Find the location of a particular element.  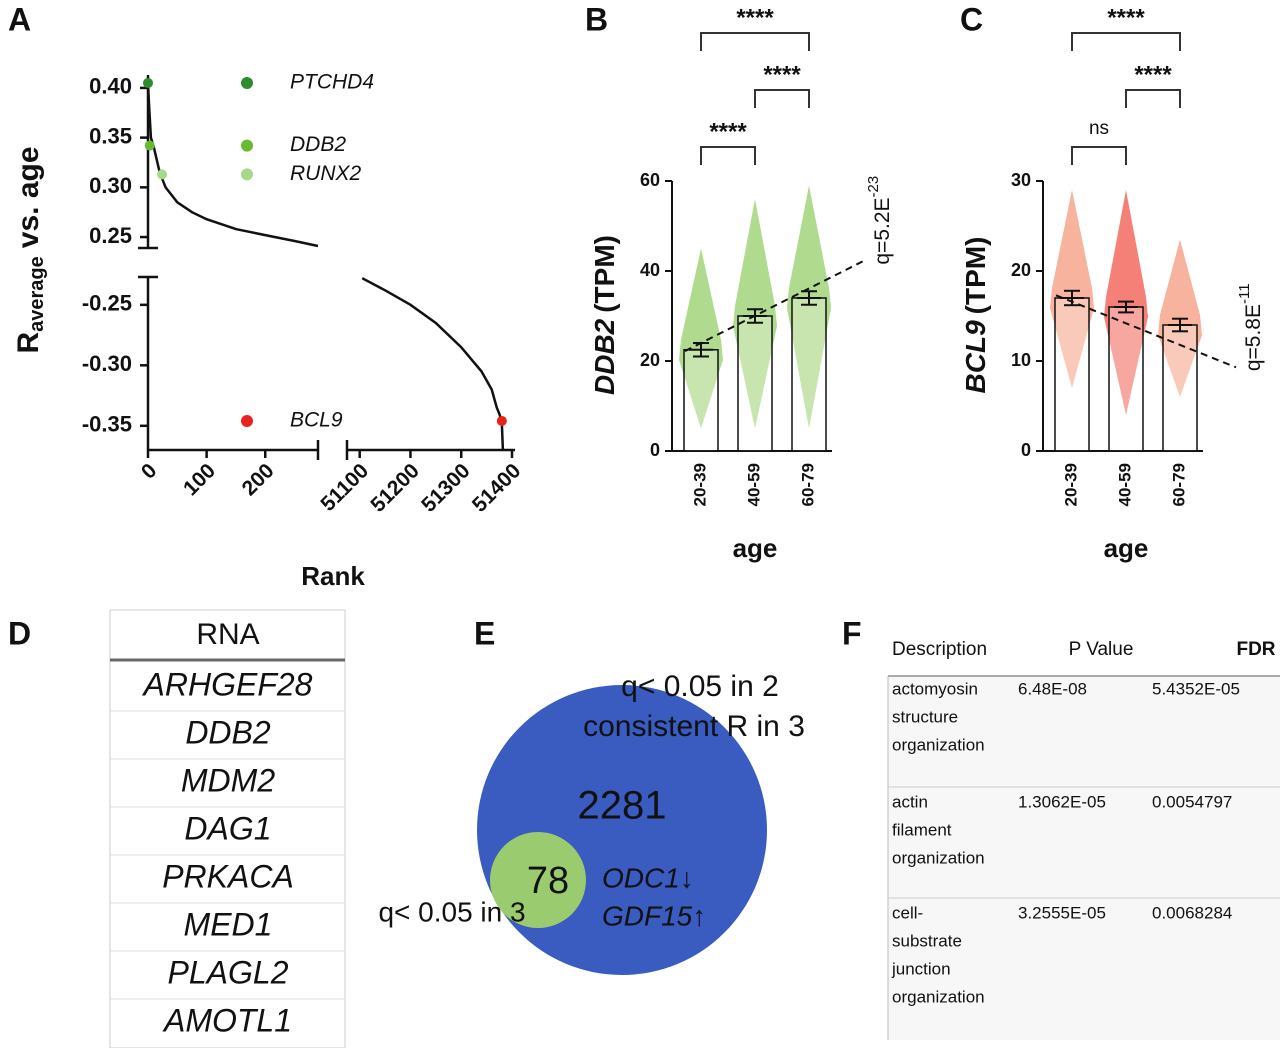

panel-label: D is located at coordinates (19, 633).